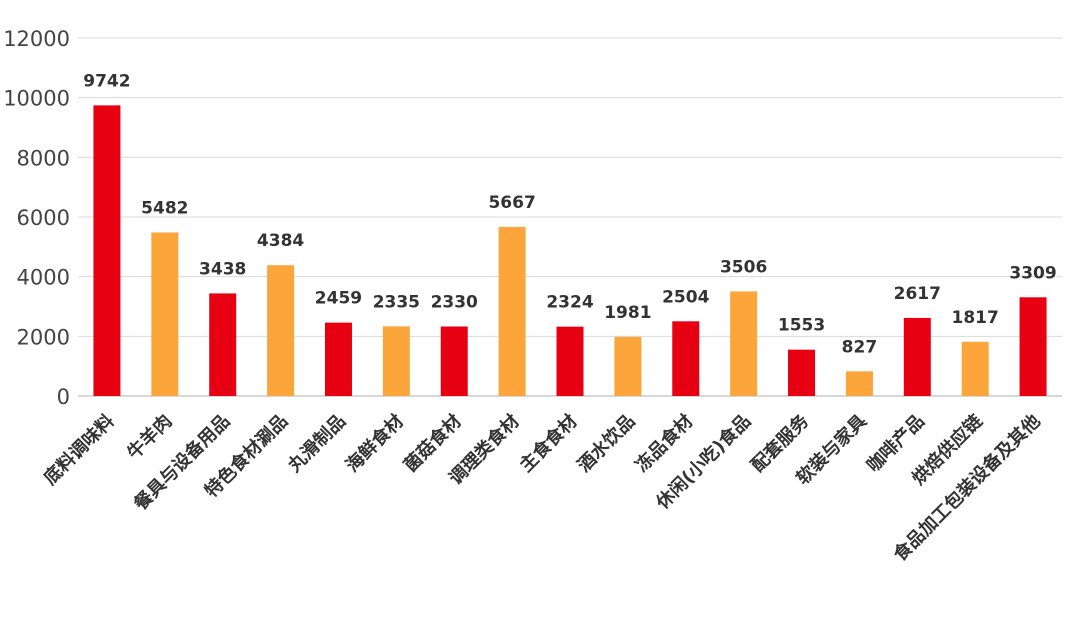 This screenshot has width=1080, height=639. Describe the element at coordinates (43, 278) in the screenshot. I see `y-tick-label-2: 4000` at that location.